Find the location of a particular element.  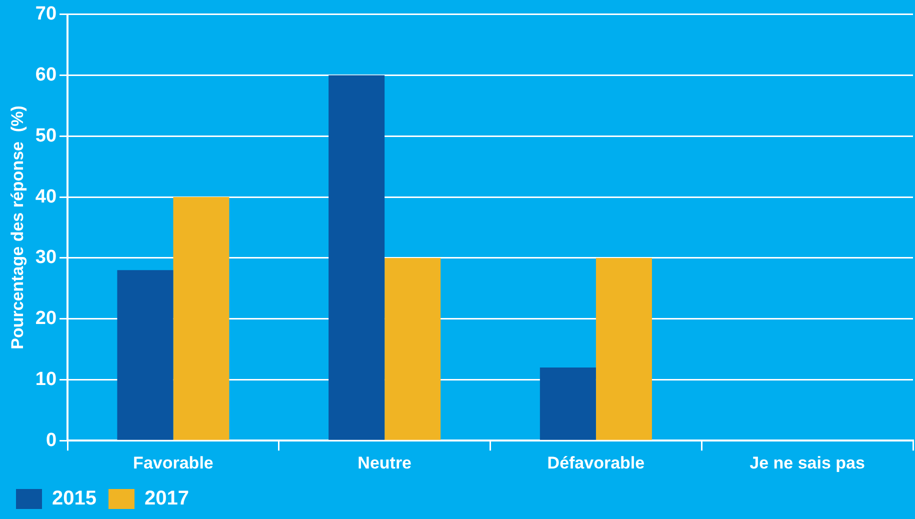

y-tick-label: 10 is located at coordinates (46, 379).